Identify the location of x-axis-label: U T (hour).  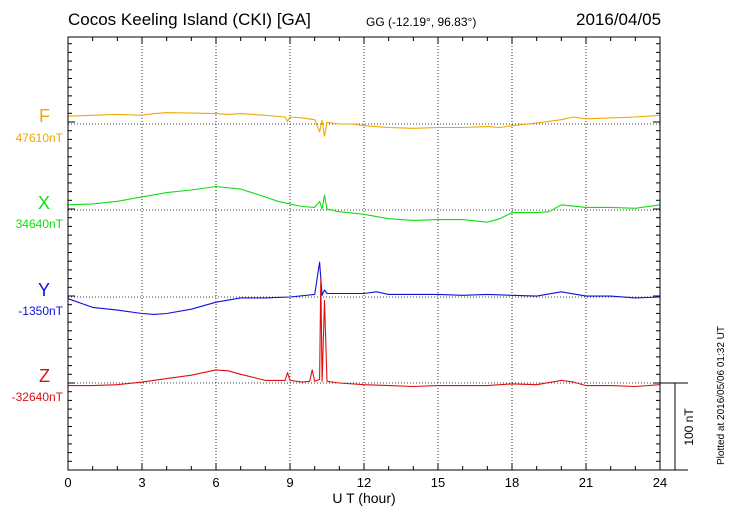
(363, 498).